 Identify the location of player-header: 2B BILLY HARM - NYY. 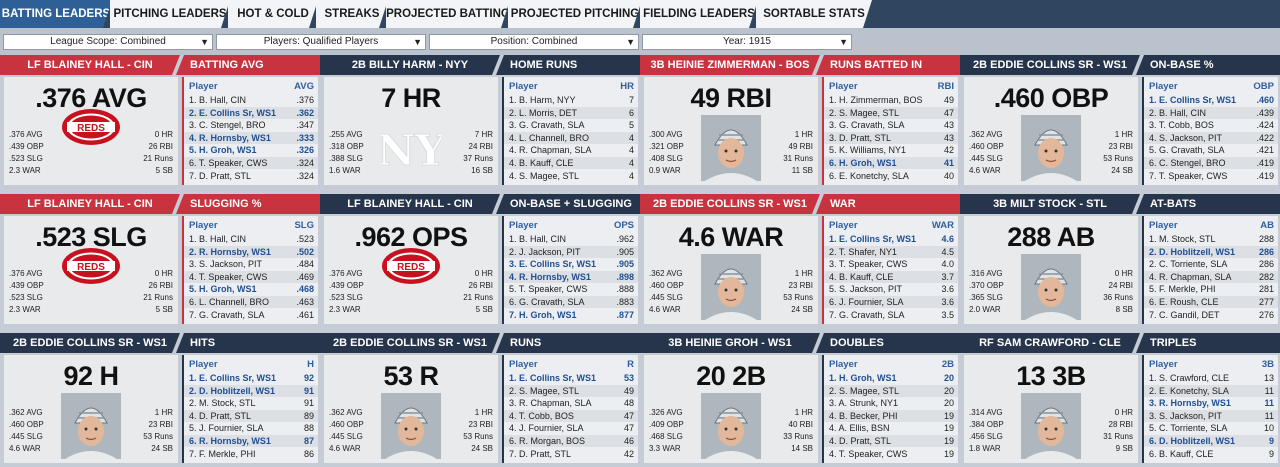
(410, 65).